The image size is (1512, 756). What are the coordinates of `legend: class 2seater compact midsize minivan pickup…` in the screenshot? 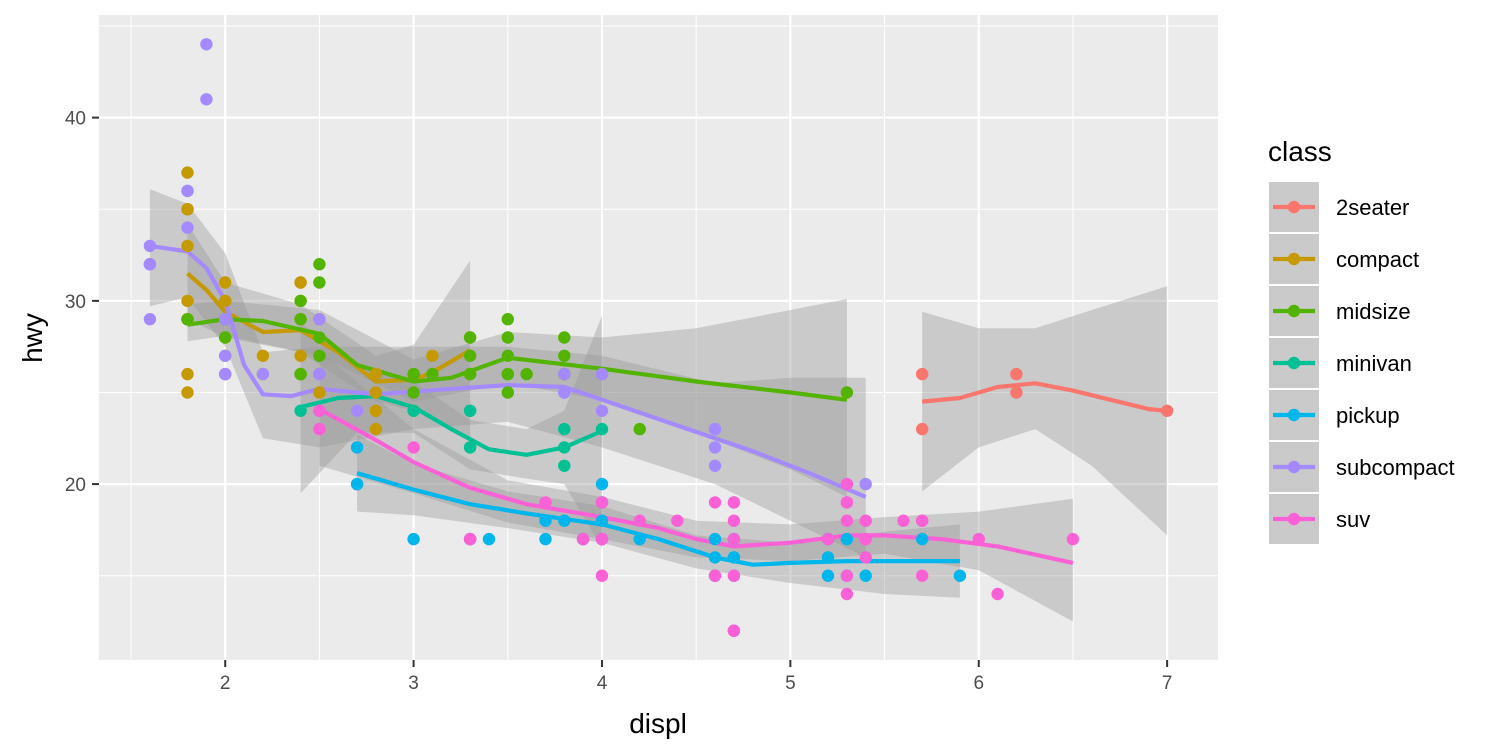 It's located at (1361, 340).